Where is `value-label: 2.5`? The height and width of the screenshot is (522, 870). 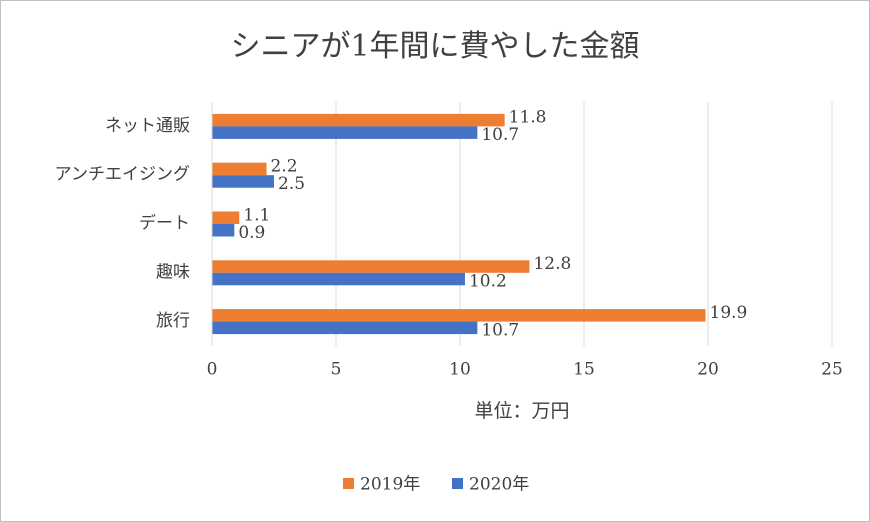
value-label: 2.5 is located at coordinates (291, 184).